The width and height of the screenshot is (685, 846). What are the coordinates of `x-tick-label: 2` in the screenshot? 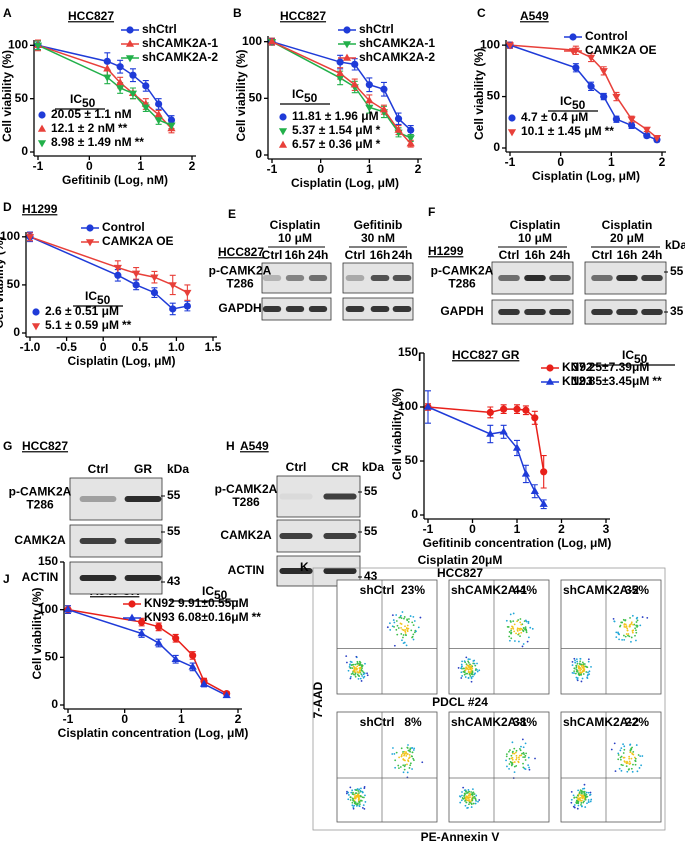 It's located at (662, 162).